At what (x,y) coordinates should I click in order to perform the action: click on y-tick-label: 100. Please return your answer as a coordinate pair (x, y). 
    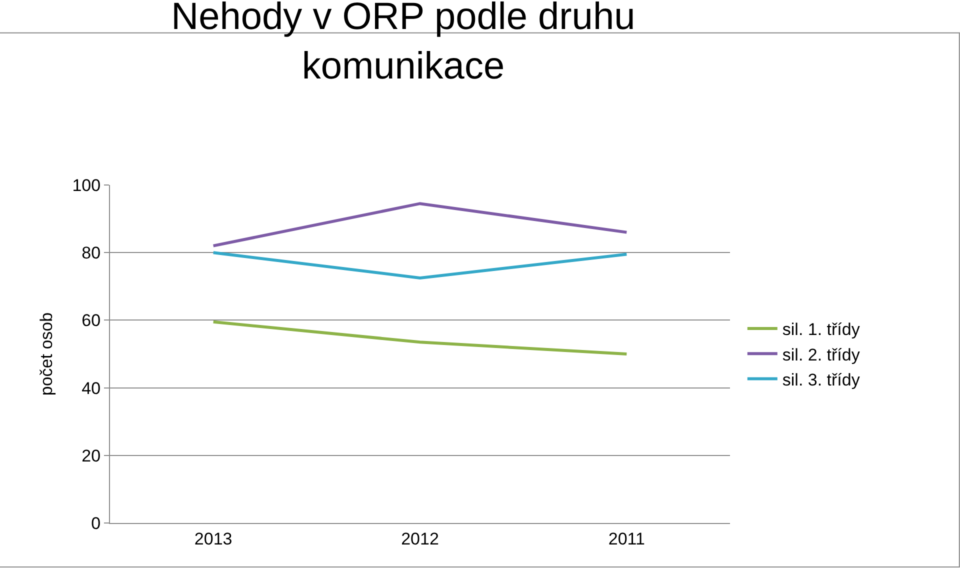
    Looking at the image, I should click on (86, 185).